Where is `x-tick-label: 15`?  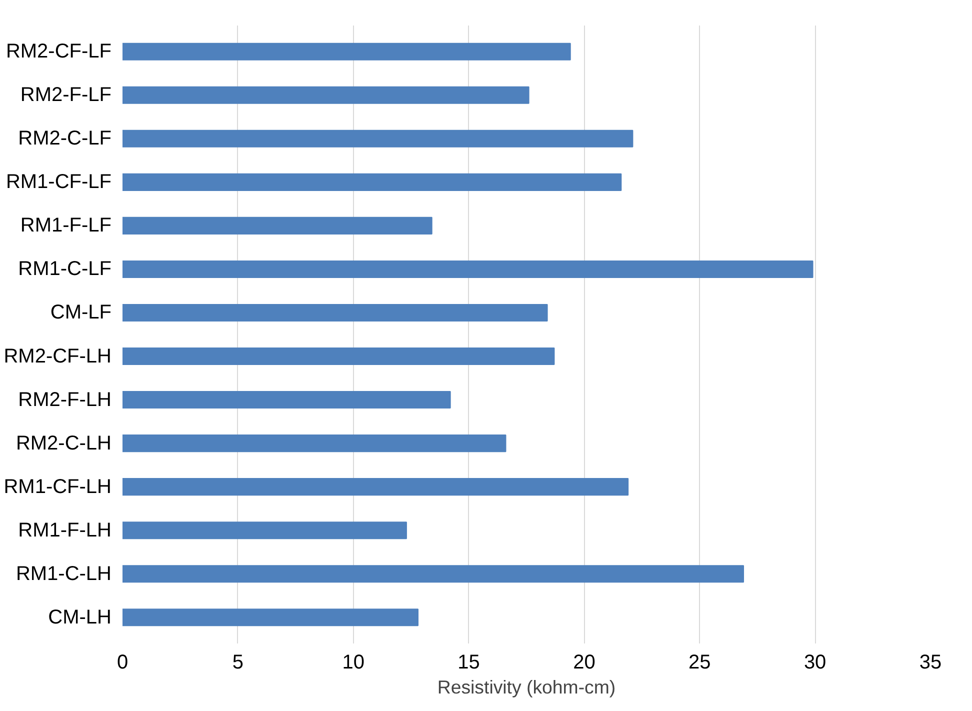
x-tick-label: 15 is located at coordinates (469, 663).